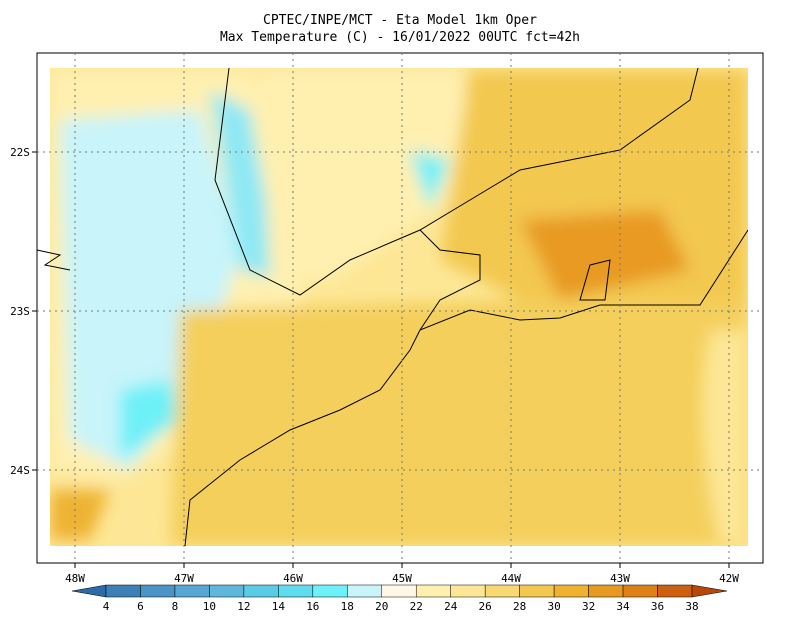 The height and width of the screenshot is (618, 800). I want to click on colorbar-label: 16, so click(312, 606).